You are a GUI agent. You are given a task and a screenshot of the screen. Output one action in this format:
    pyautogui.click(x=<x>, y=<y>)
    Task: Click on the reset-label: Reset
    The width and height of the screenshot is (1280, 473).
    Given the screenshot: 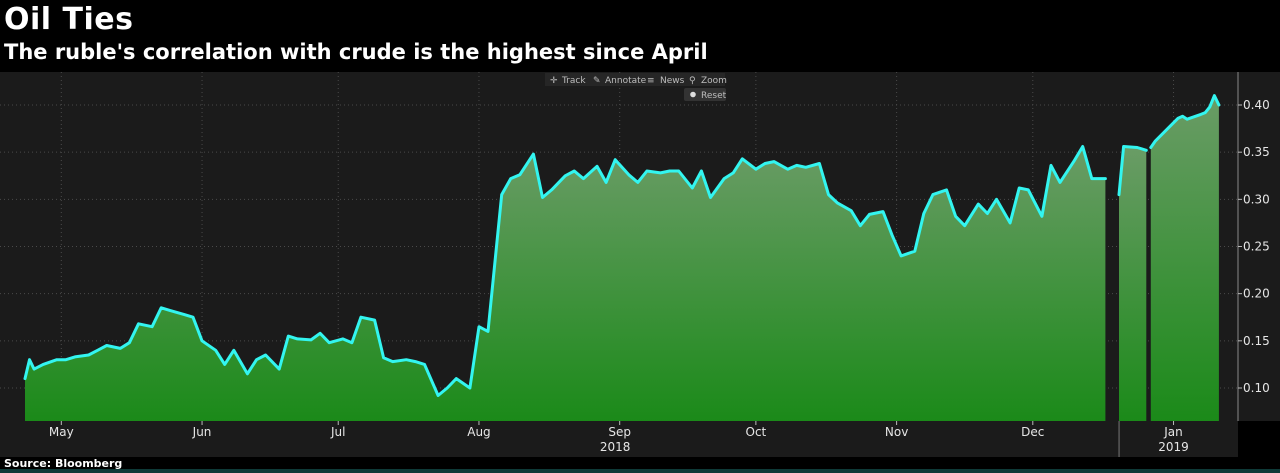 What is the action you would take?
    pyautogui.click(x=714, y=96)
    